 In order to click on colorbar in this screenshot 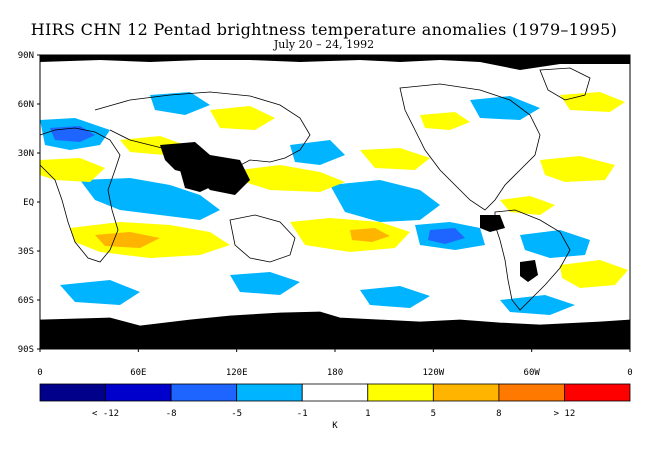, I will do `click(335, 392)`.